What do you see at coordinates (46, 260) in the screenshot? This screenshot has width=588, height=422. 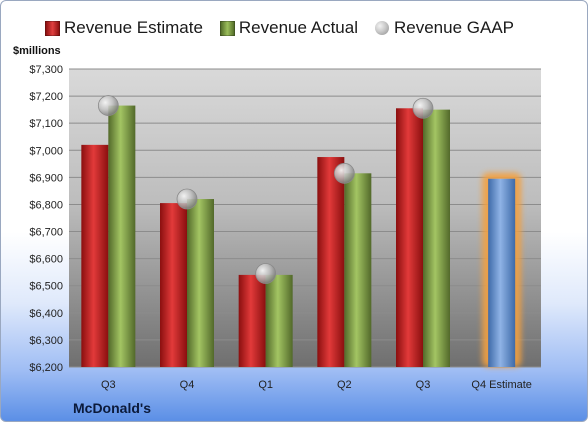 I see `y-tick-label: $6,600` at bounding box center [46, 260].